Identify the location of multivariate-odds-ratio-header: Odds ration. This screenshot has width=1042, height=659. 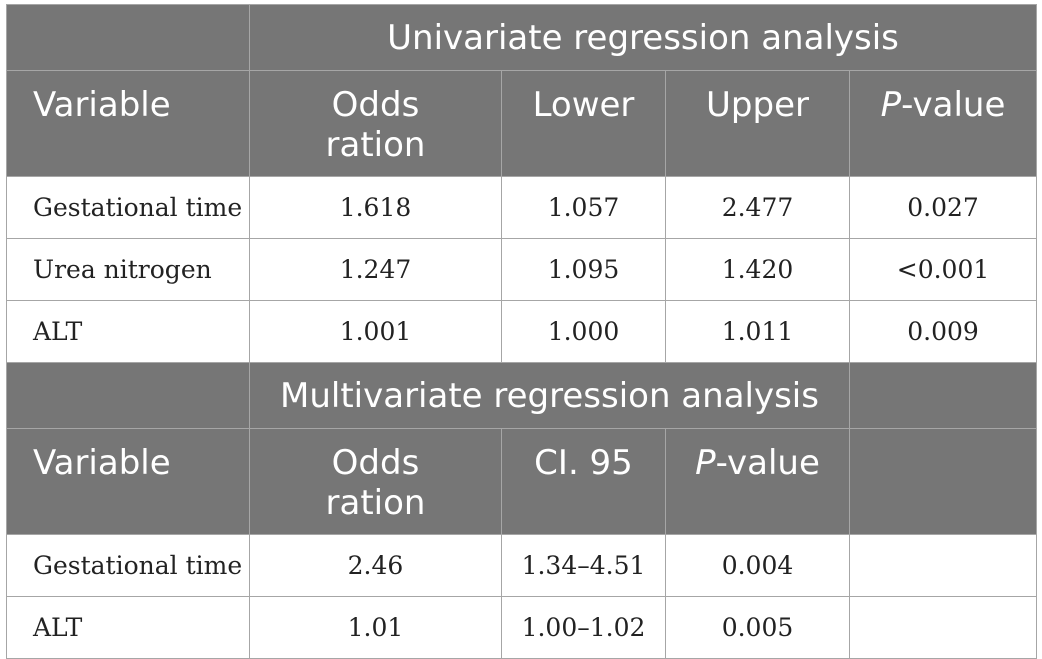
(375, 481).